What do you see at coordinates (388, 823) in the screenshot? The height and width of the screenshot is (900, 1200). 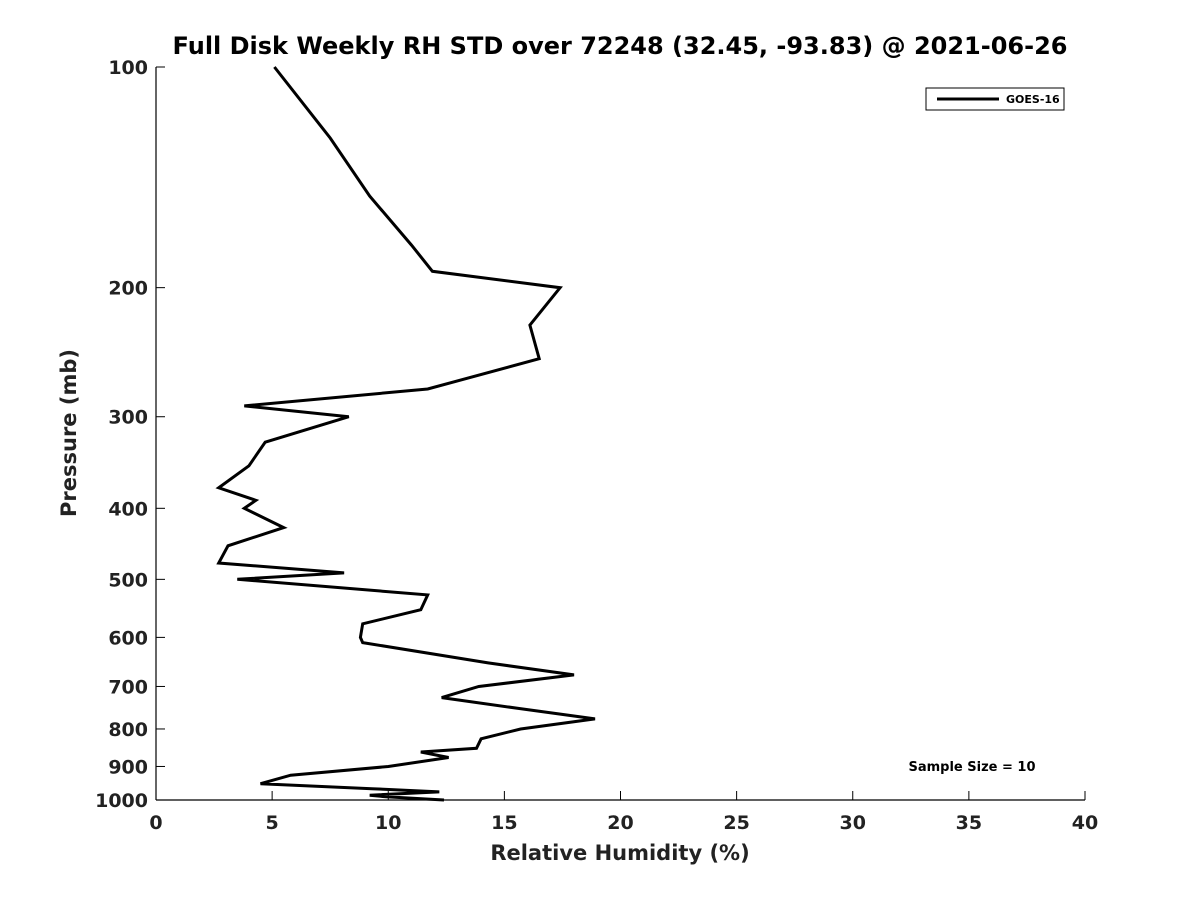 I see `x-tick-label: 10` at bounding box center [388, 823].